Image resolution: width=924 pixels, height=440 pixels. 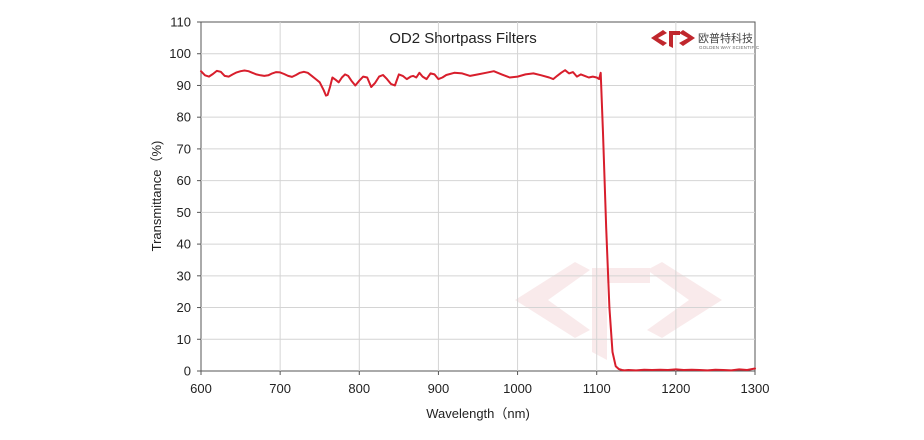 What do you see at coordinates (755, 388) in the screenshot?
I see `x-tick-label: 1300` at bounding box center [755, 388].